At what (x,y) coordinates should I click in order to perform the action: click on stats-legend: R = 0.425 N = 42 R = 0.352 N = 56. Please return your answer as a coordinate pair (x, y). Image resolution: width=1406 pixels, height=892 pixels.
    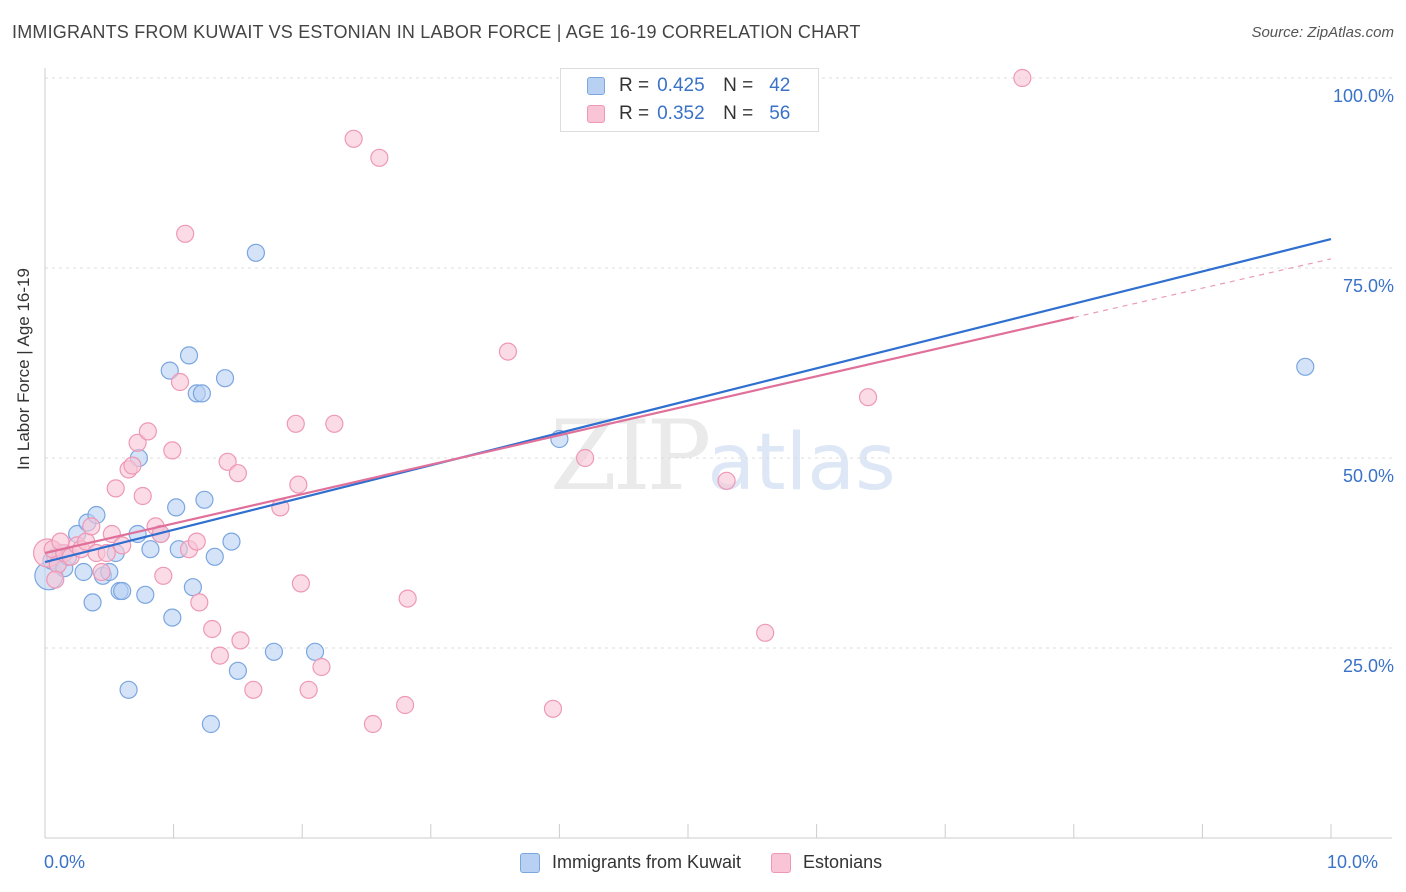
    Looking at the image, I should click on (689, 100).